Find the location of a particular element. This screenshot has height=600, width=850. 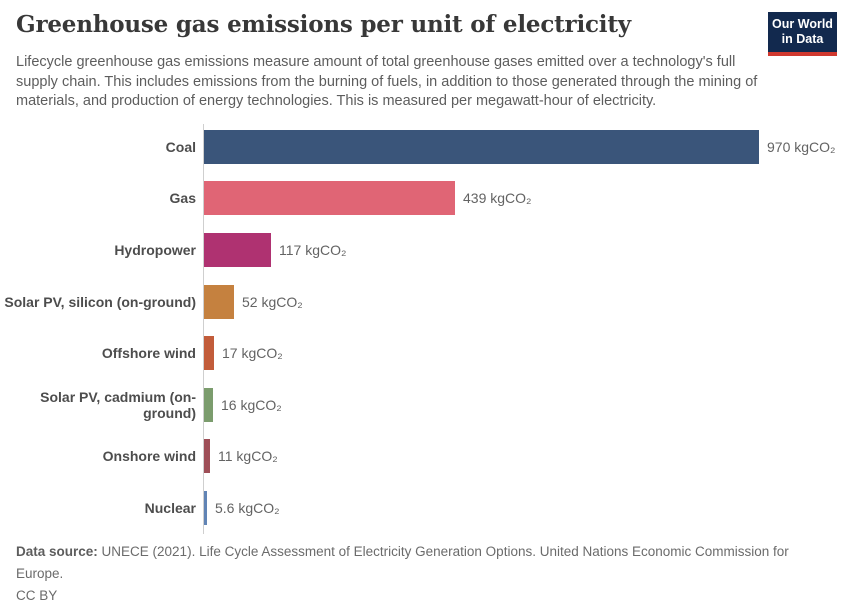

bar-row: Solar PV, silicon (on-ground) 52 kgCO₂ is located at coordinates (425, 302).